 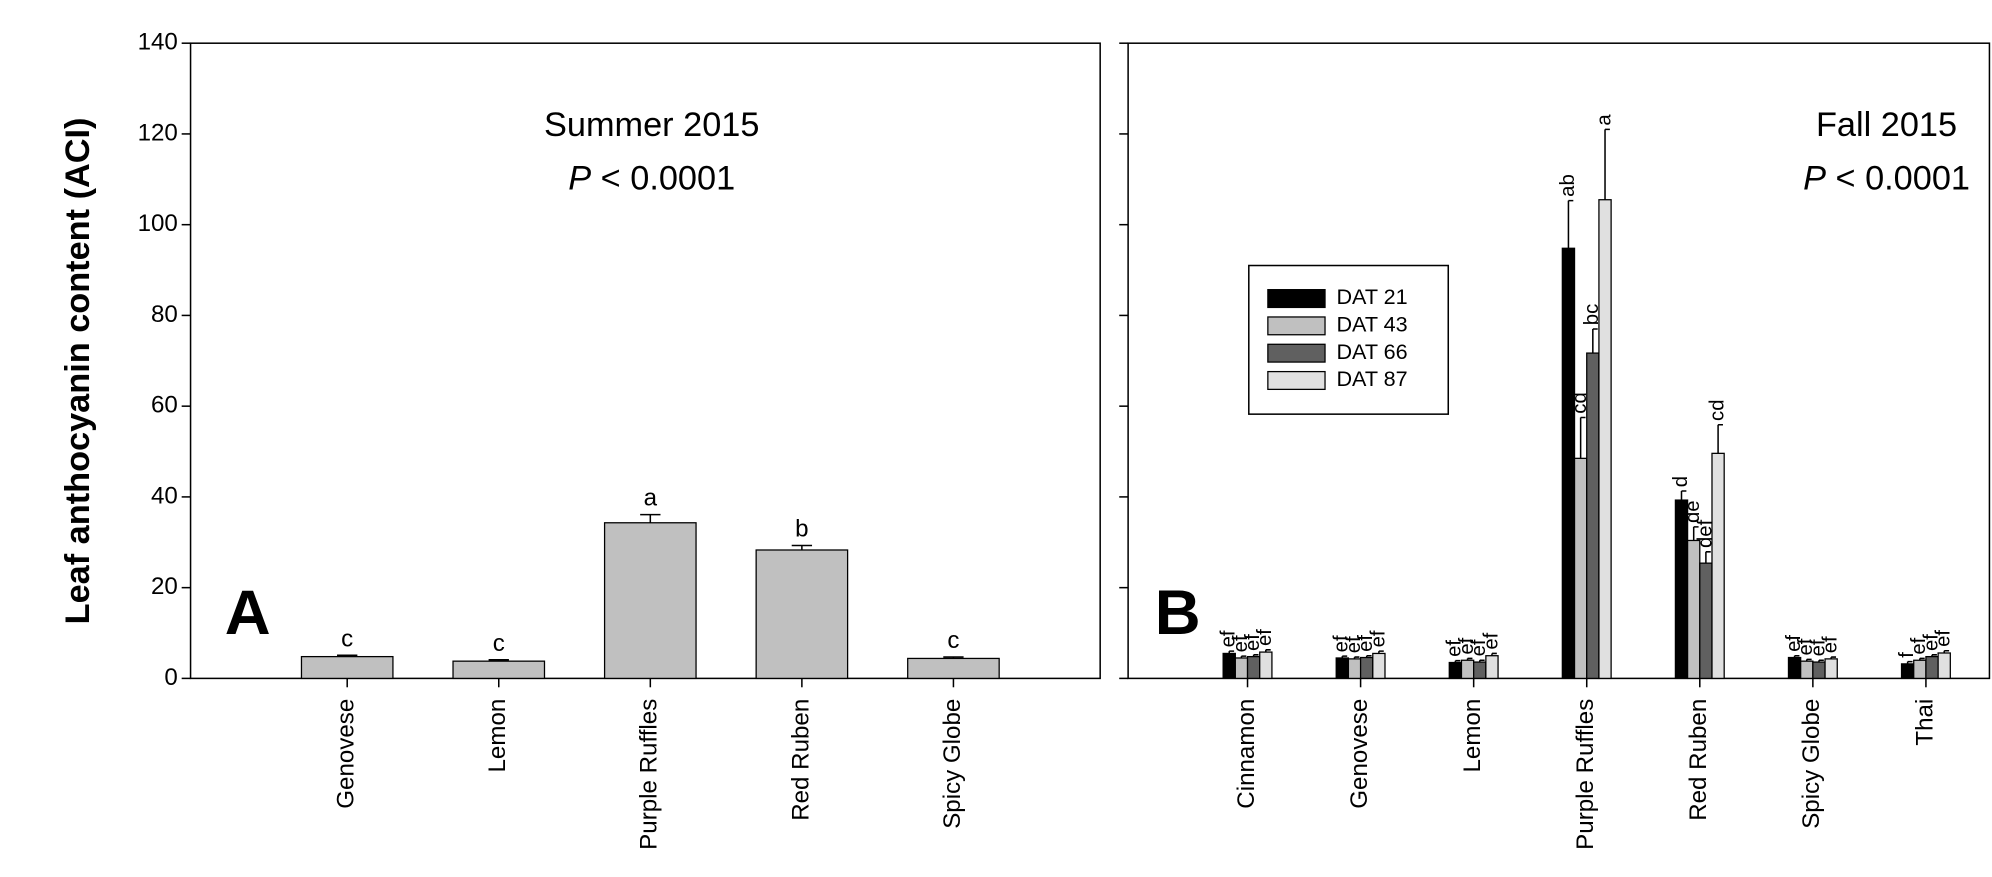 I want to click on significance-letter: d, so click(x=1681, y=481).